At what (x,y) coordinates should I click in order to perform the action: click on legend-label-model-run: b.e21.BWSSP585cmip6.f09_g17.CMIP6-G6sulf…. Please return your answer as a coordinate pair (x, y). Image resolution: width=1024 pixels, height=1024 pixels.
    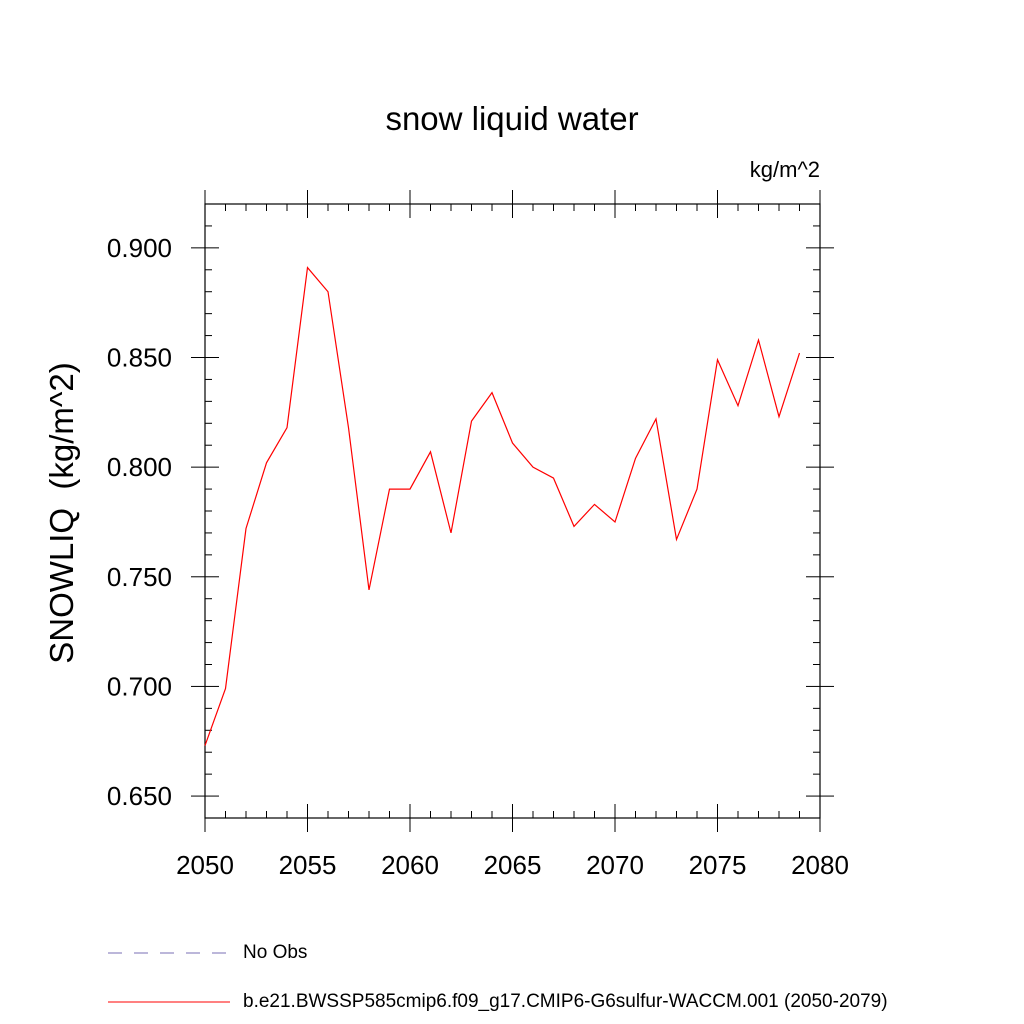
    Looking at the image, I should click on (565, 1001).